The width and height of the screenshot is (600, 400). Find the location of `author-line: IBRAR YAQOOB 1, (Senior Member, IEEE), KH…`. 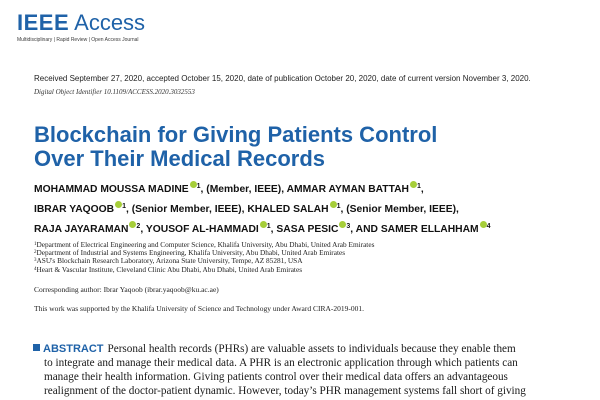

author-line: IBRAR YAQOOB 1, (Senior Member, IEEE), KH… is located at coordinates (314, 208).